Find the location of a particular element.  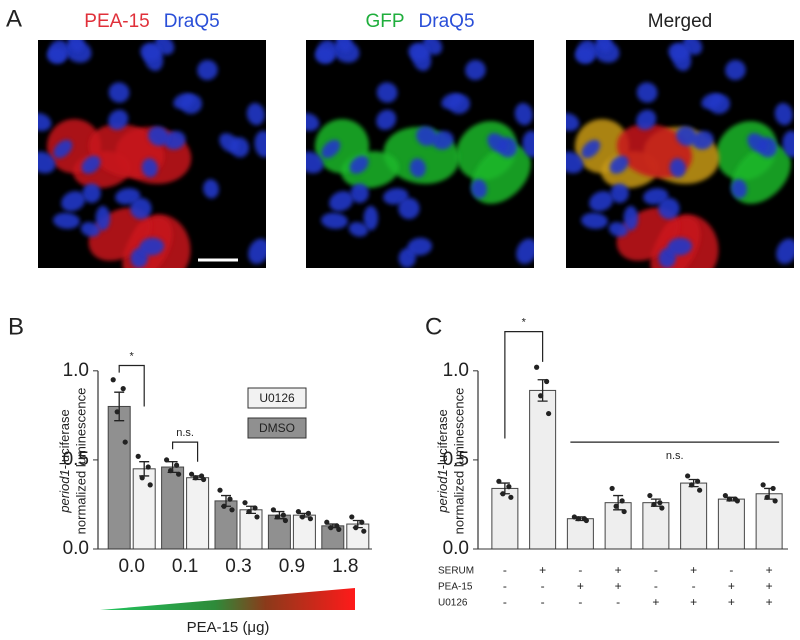

legend-label: DMSO is located at coordinates (277, 428).